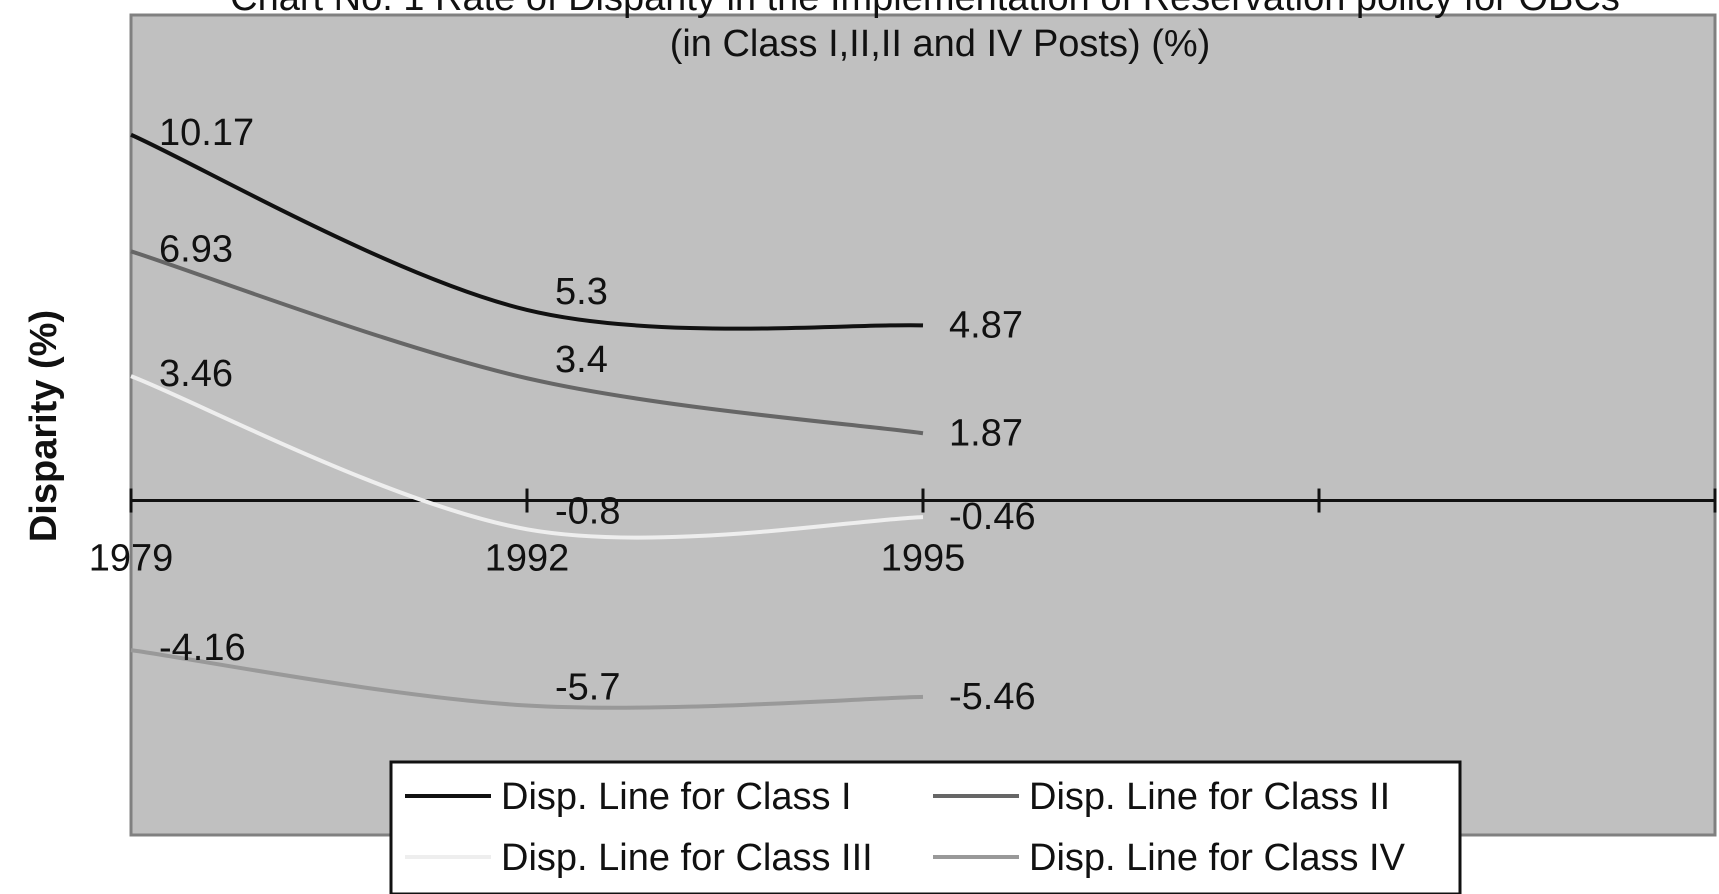 The image size is (1719, 894). What do you see at coordinates (202, 648) in the screenshot?
I see `data-label: -4.16` at bounding box center [202, 648].